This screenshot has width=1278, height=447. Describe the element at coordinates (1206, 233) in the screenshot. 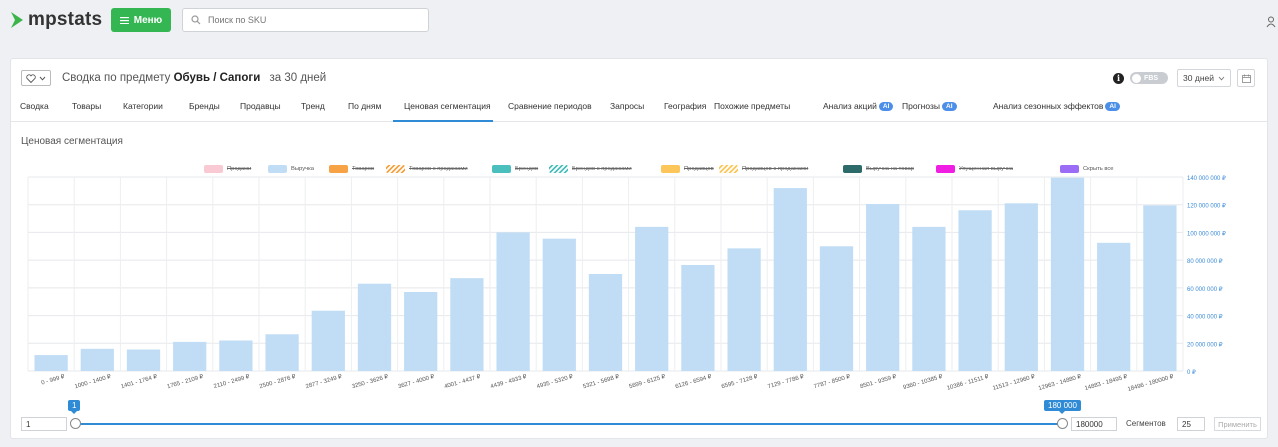

I see `y-tick-label: 100 000 000 ₽` at that location.